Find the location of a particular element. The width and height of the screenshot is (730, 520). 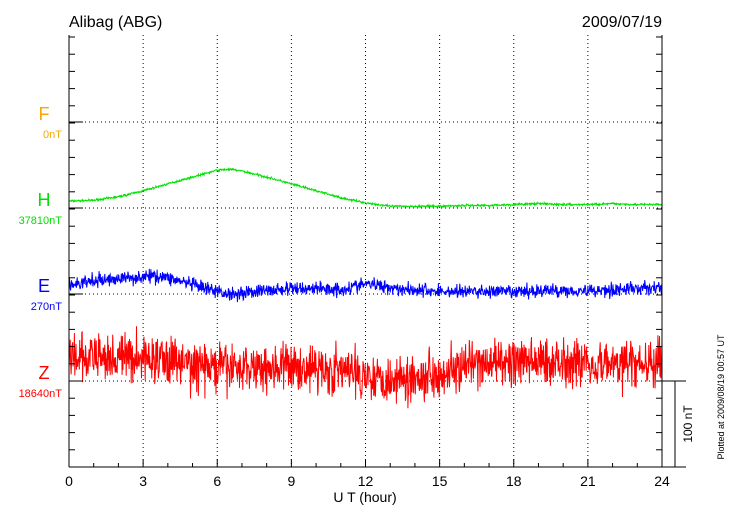

series-baseline-Z: 18640nT is located at coordinates (41, 394).